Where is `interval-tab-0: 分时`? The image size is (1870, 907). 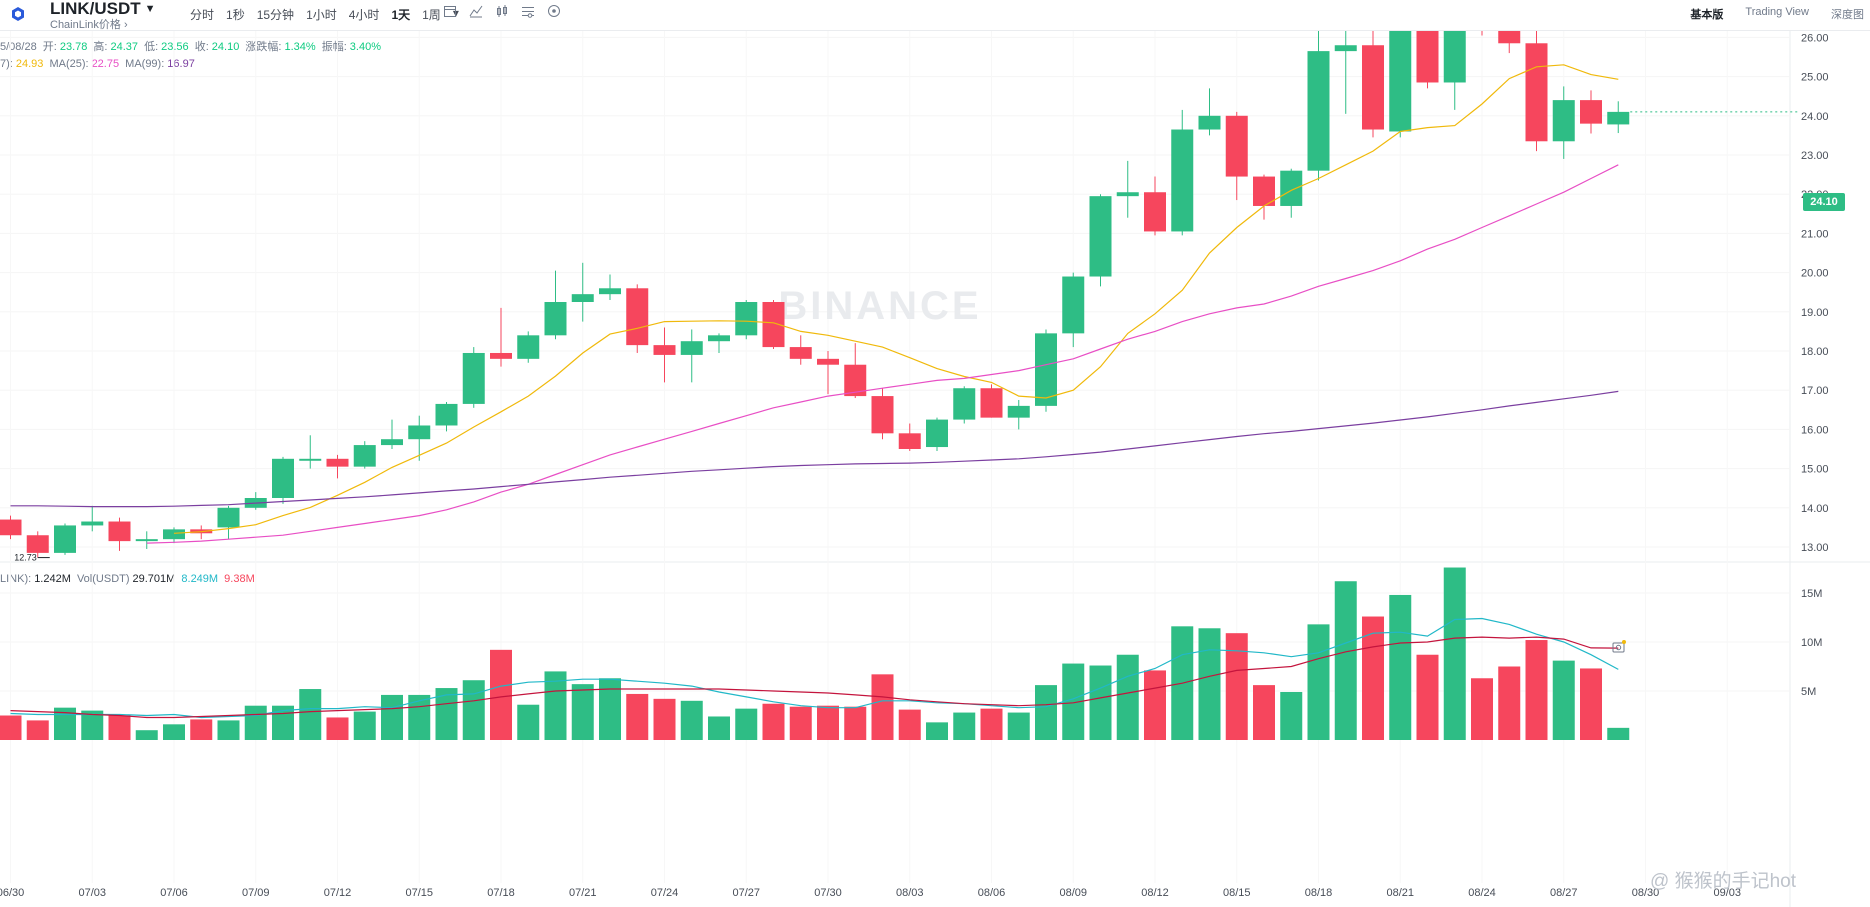
interval-tab-0: 分时 is located at coordinates (202, 15).